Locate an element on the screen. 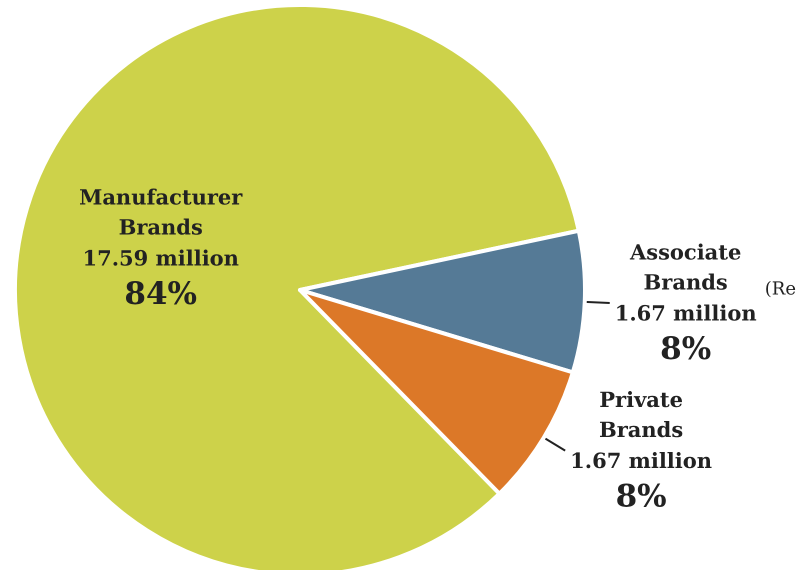  text: (Re is located at coordinates (780, 289).